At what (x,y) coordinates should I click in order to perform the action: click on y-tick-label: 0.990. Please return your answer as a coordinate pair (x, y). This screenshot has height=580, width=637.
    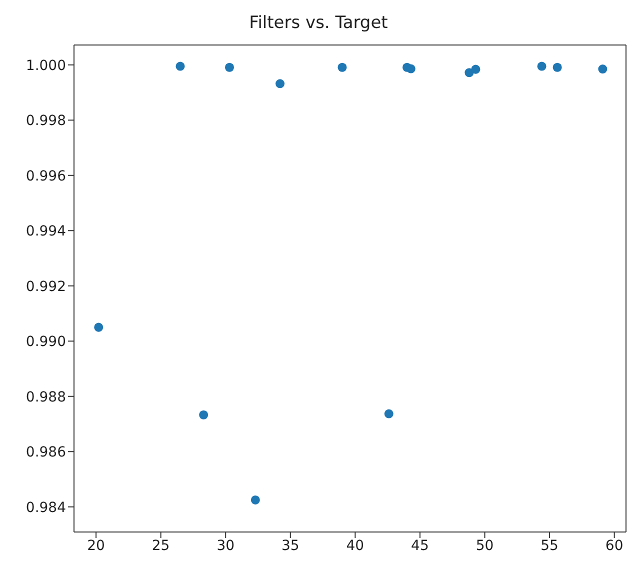
    Looking at the image, I should click on (46, 342).